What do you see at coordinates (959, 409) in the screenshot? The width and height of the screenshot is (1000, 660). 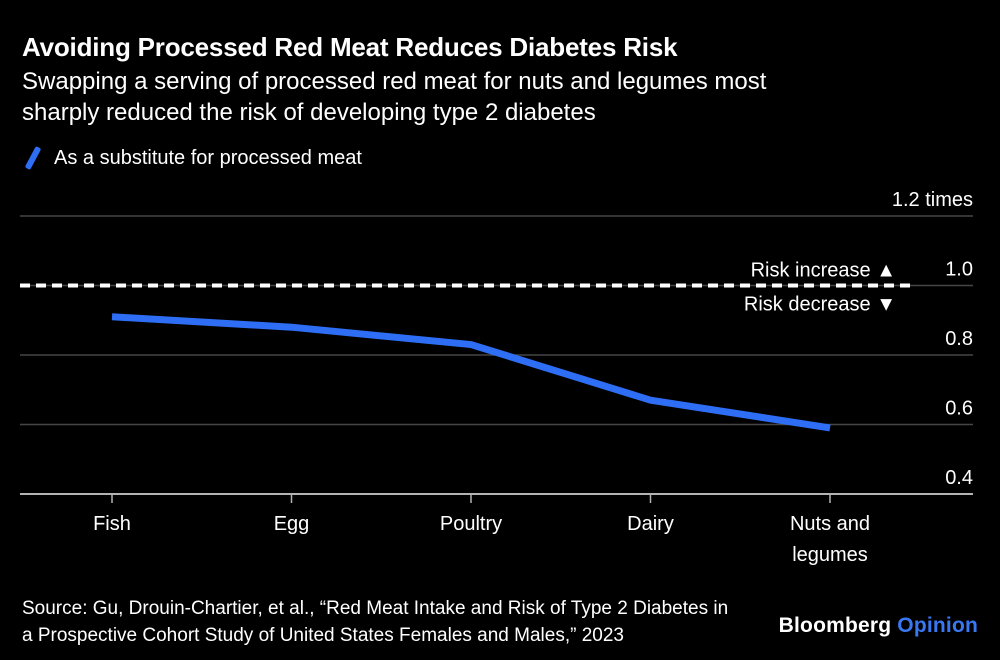 I see `y-axis-tick-label: 0.6` at bounding box center [959, 409].